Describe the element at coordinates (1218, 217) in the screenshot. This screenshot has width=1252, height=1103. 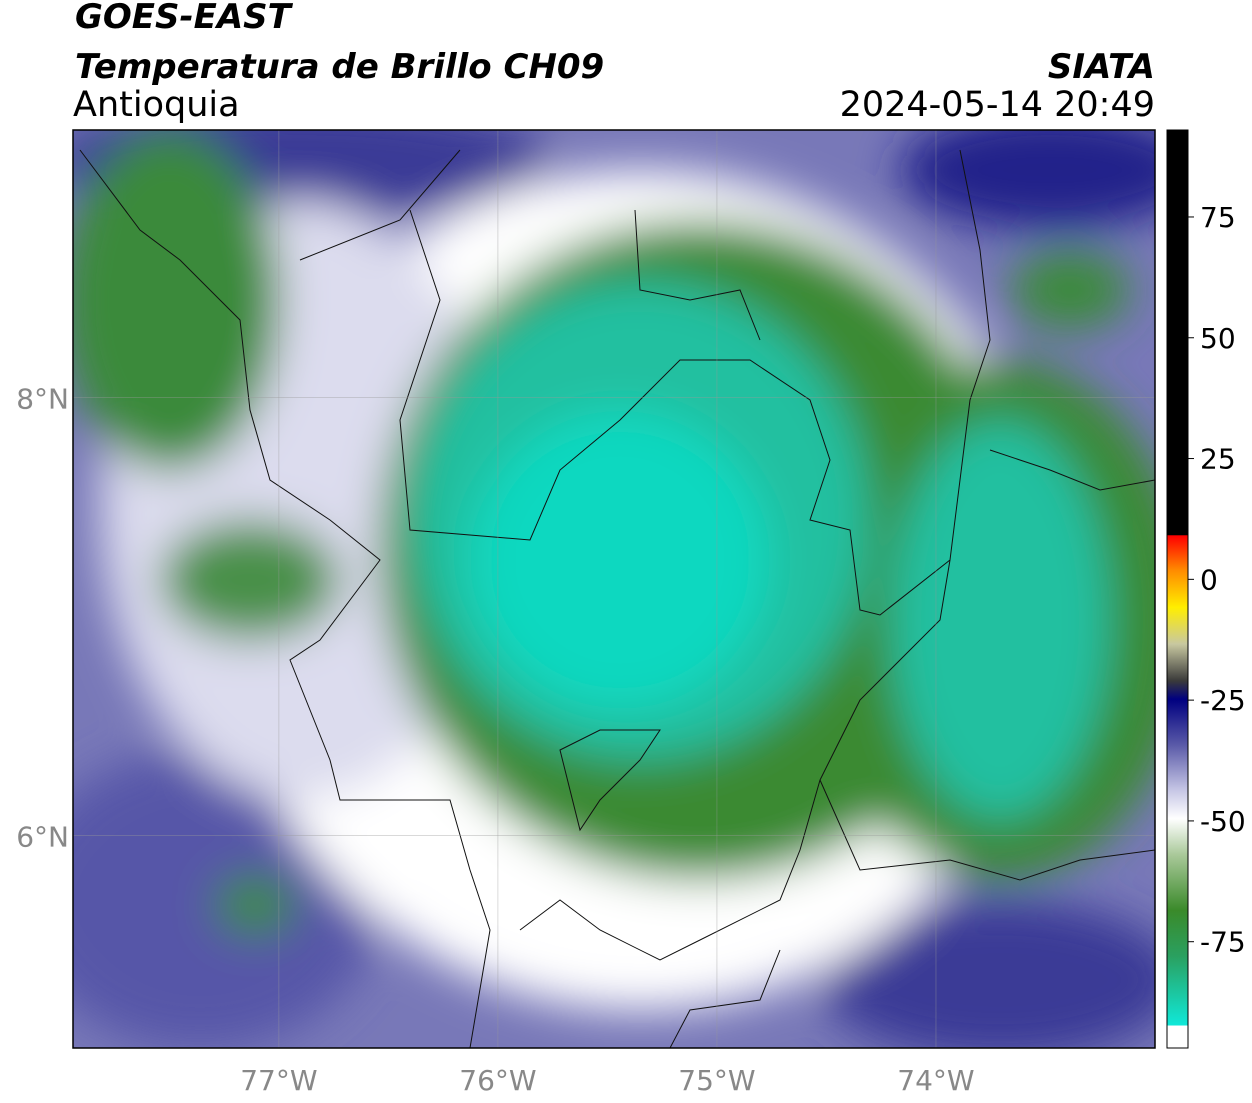
I see `colorbar-tick-label: 75` at that location.